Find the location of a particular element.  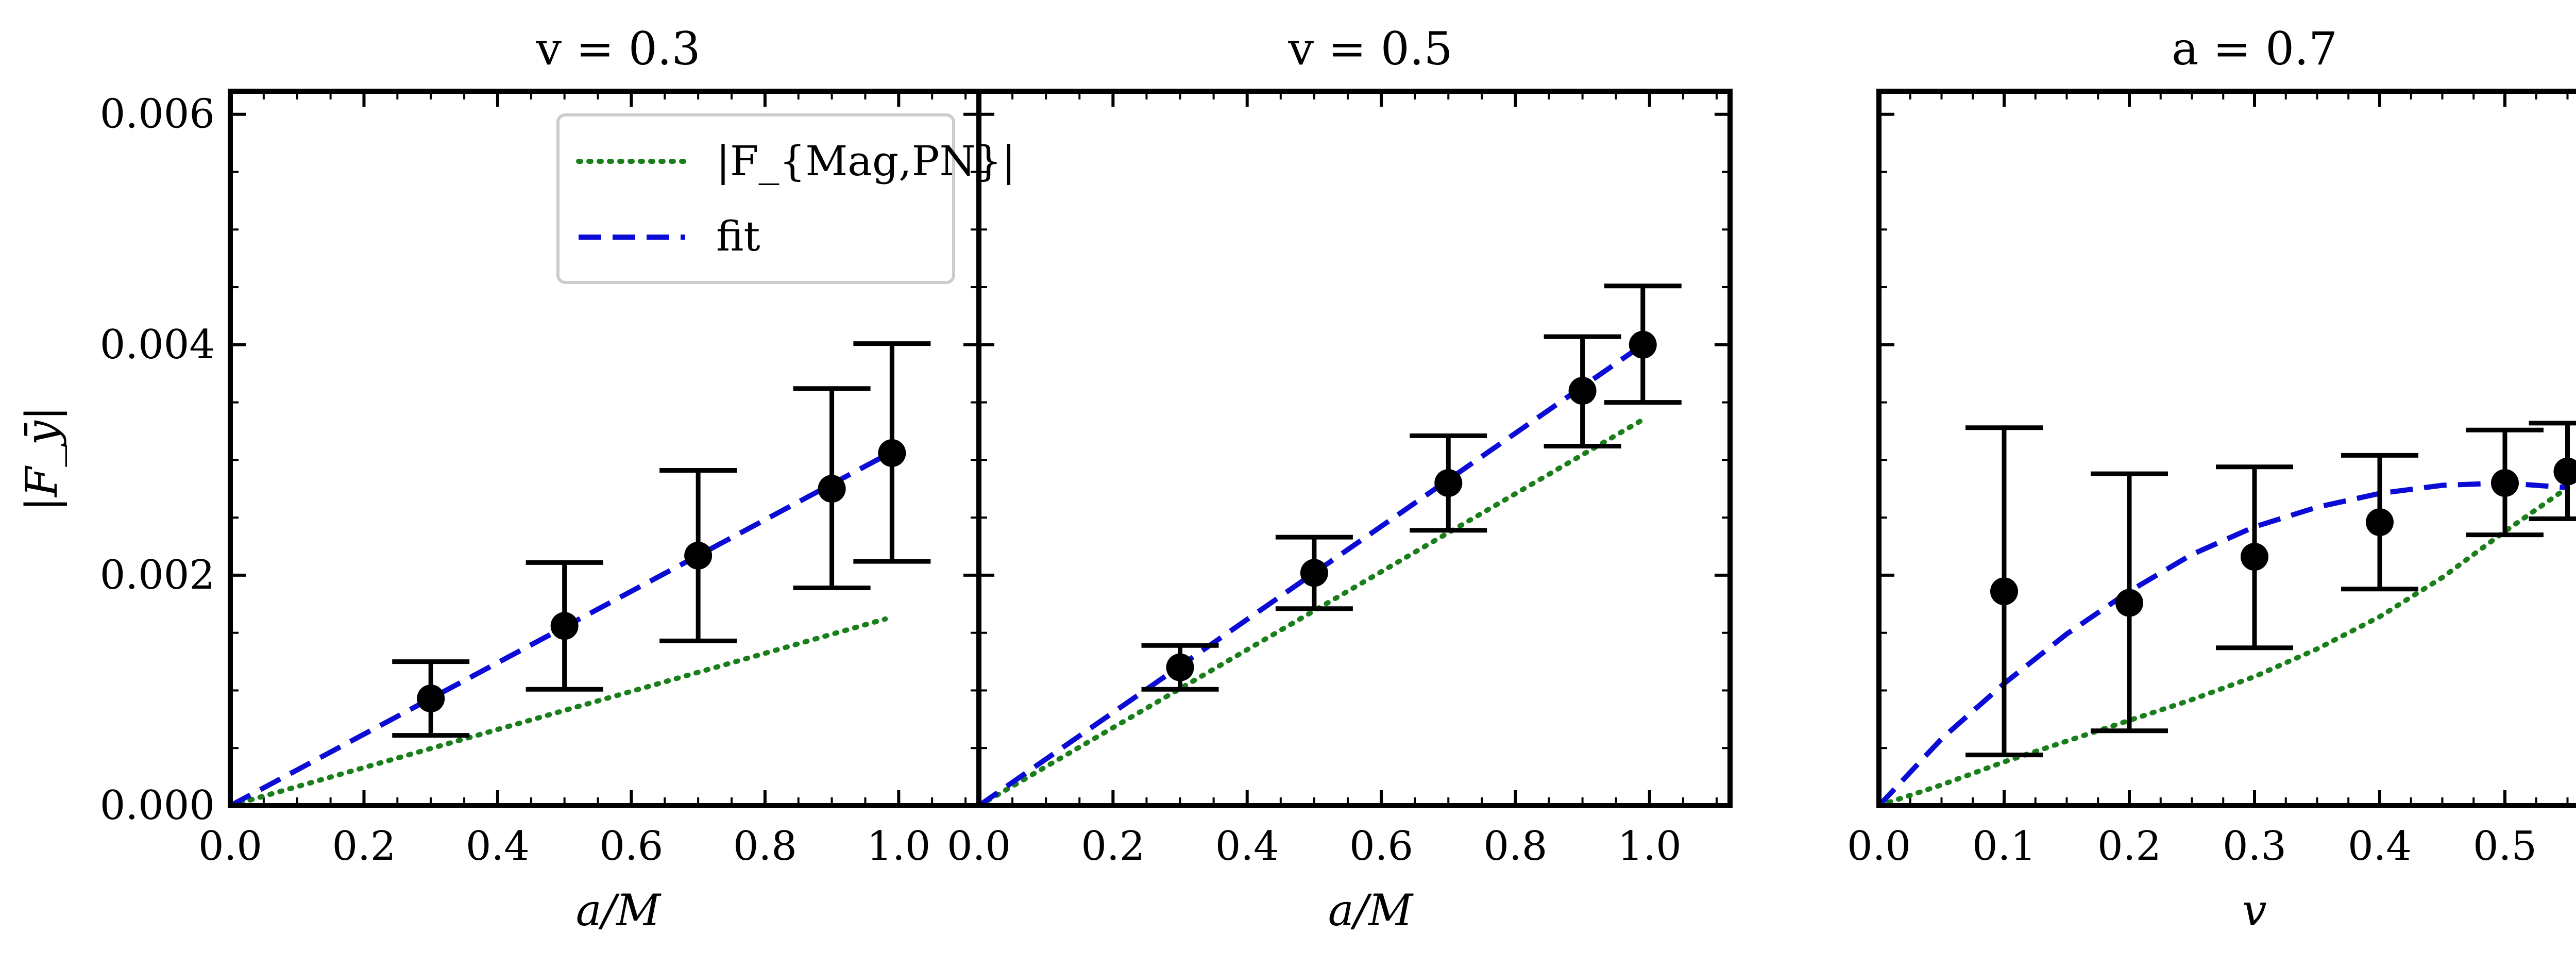

x-tick-label: 0.5 is located at coordinates (2505, 846).